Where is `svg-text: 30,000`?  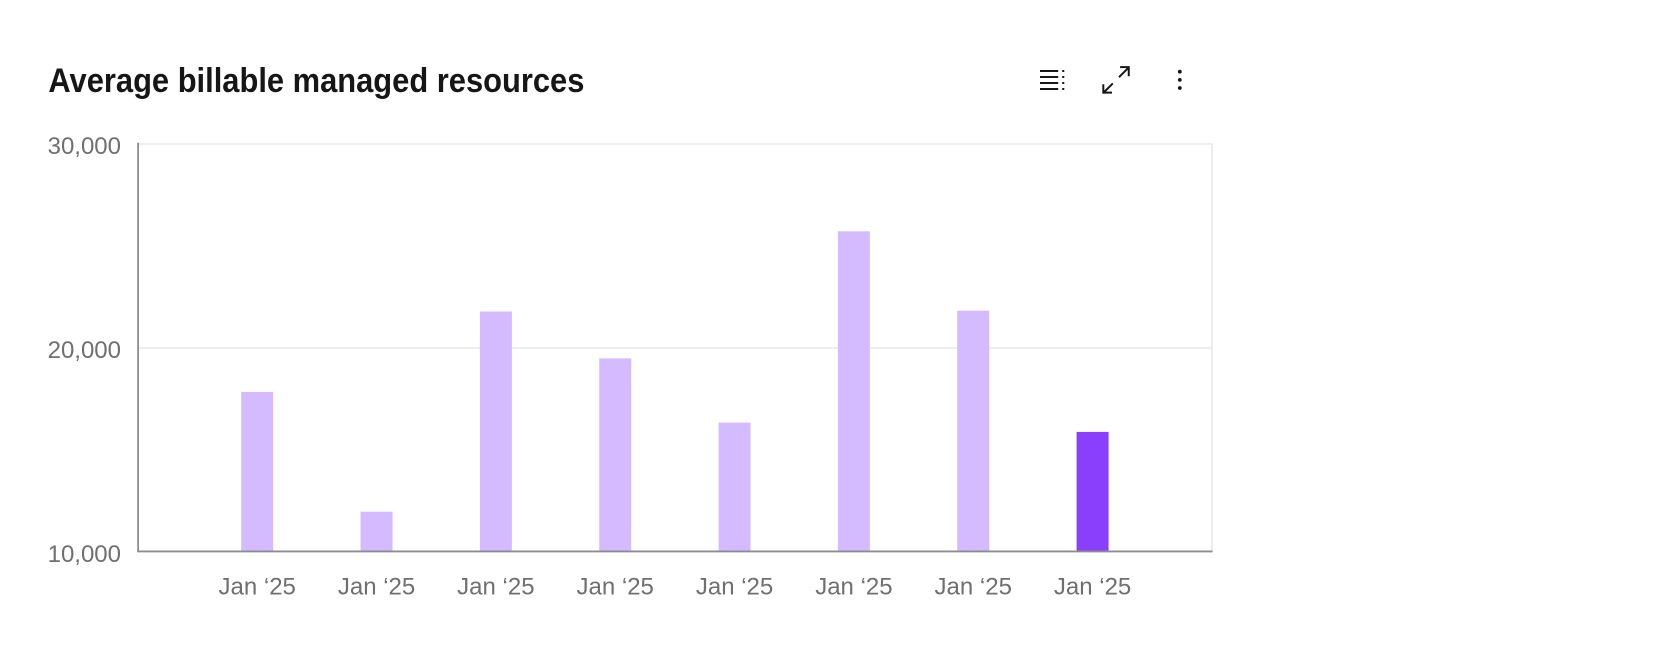 svg-text: 30,000 is located at coordinates (84, 146).